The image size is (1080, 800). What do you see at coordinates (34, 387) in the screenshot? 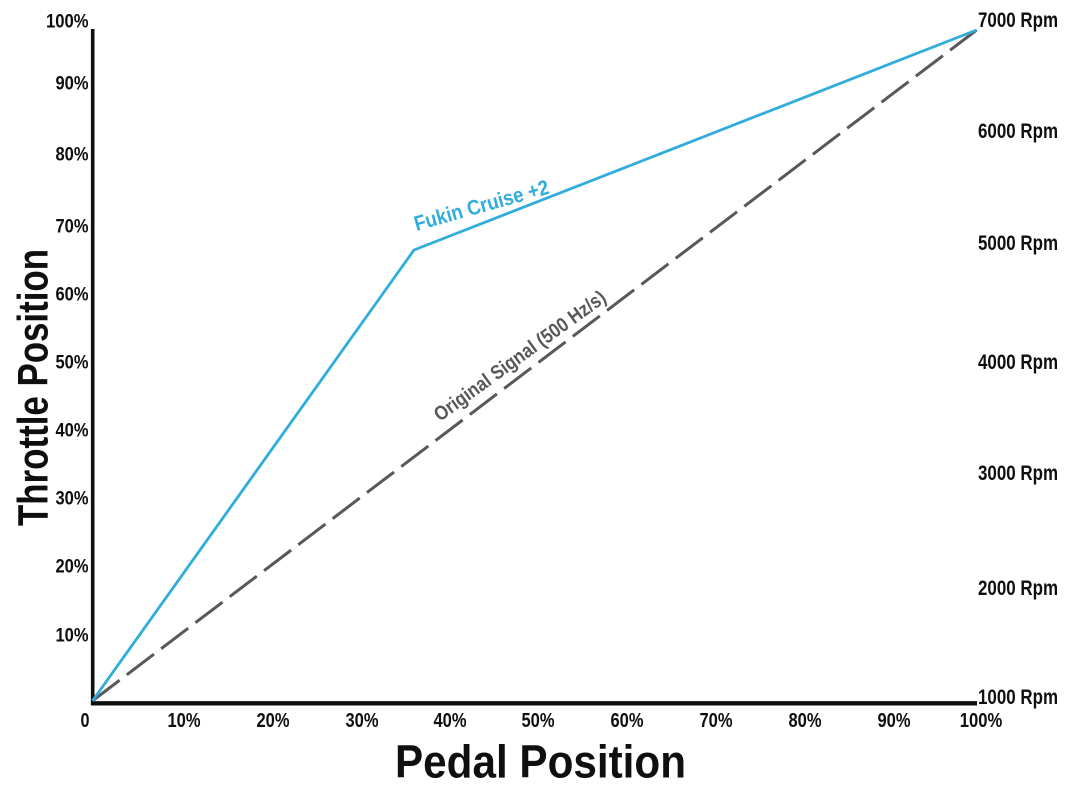
I see `svg-text: Throttle Position` at bounding box center [34, 387].